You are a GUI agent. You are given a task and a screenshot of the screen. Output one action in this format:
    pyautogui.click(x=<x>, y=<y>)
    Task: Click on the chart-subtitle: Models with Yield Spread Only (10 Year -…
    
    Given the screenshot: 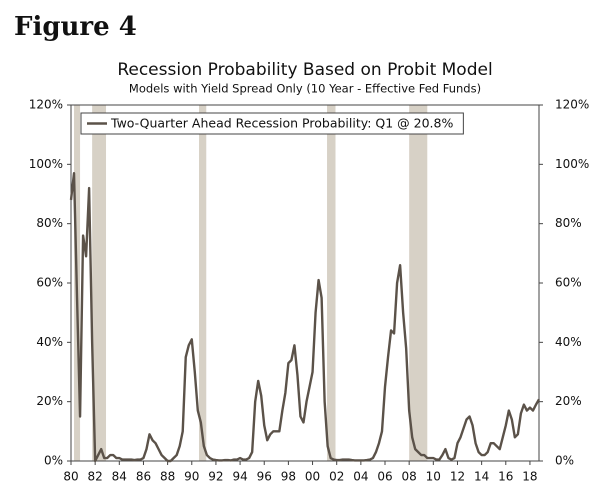 What is the action you would take?
    pyautogui.click(x=305, y=89)
    